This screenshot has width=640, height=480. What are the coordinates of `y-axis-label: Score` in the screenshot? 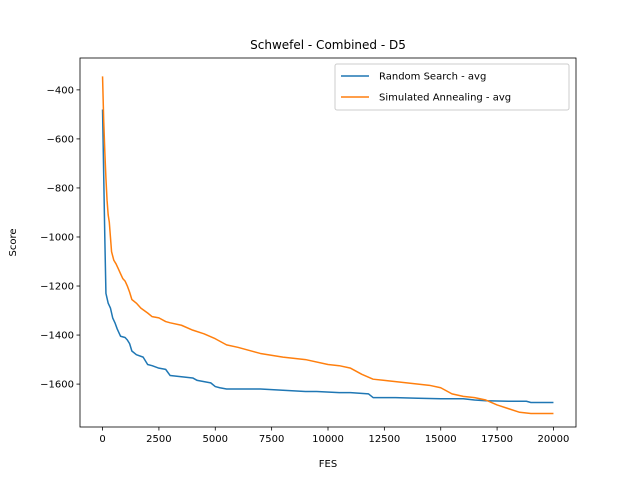 It's located at (13, 242).